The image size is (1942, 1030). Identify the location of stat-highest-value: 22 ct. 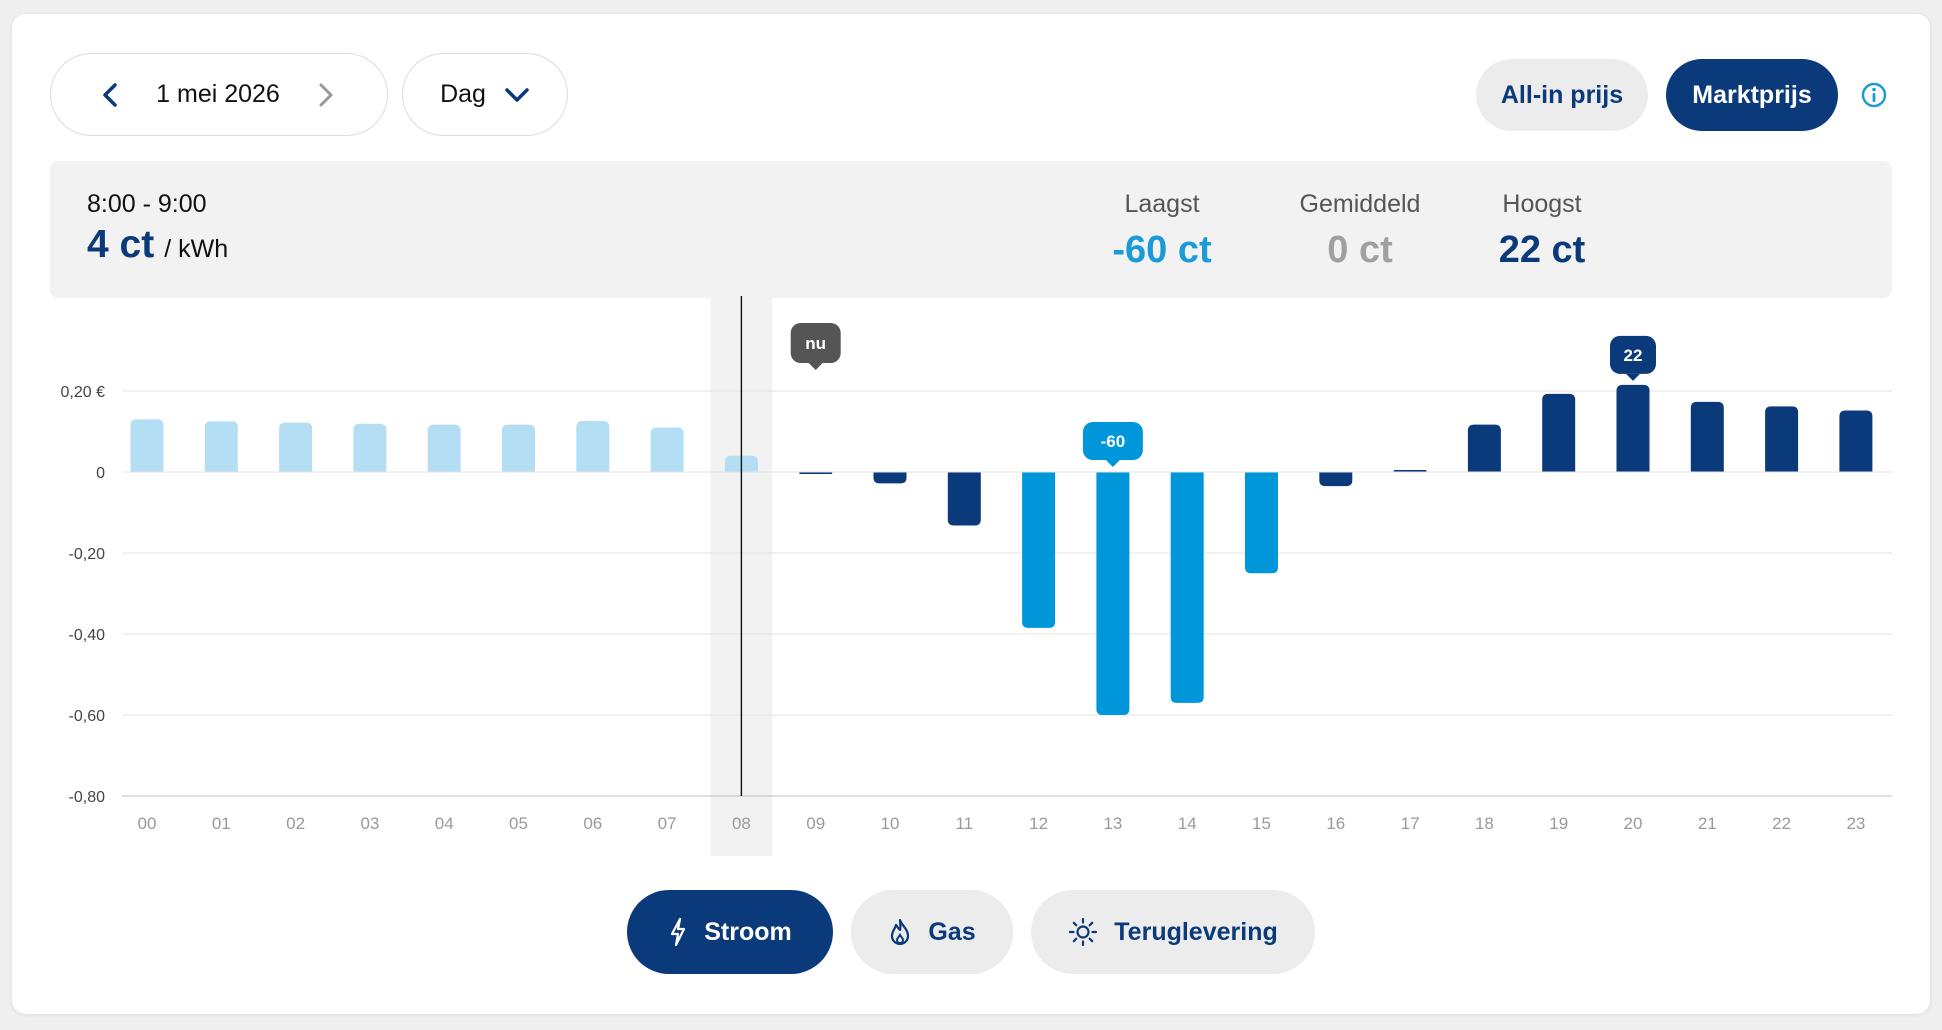
(1542, 250).